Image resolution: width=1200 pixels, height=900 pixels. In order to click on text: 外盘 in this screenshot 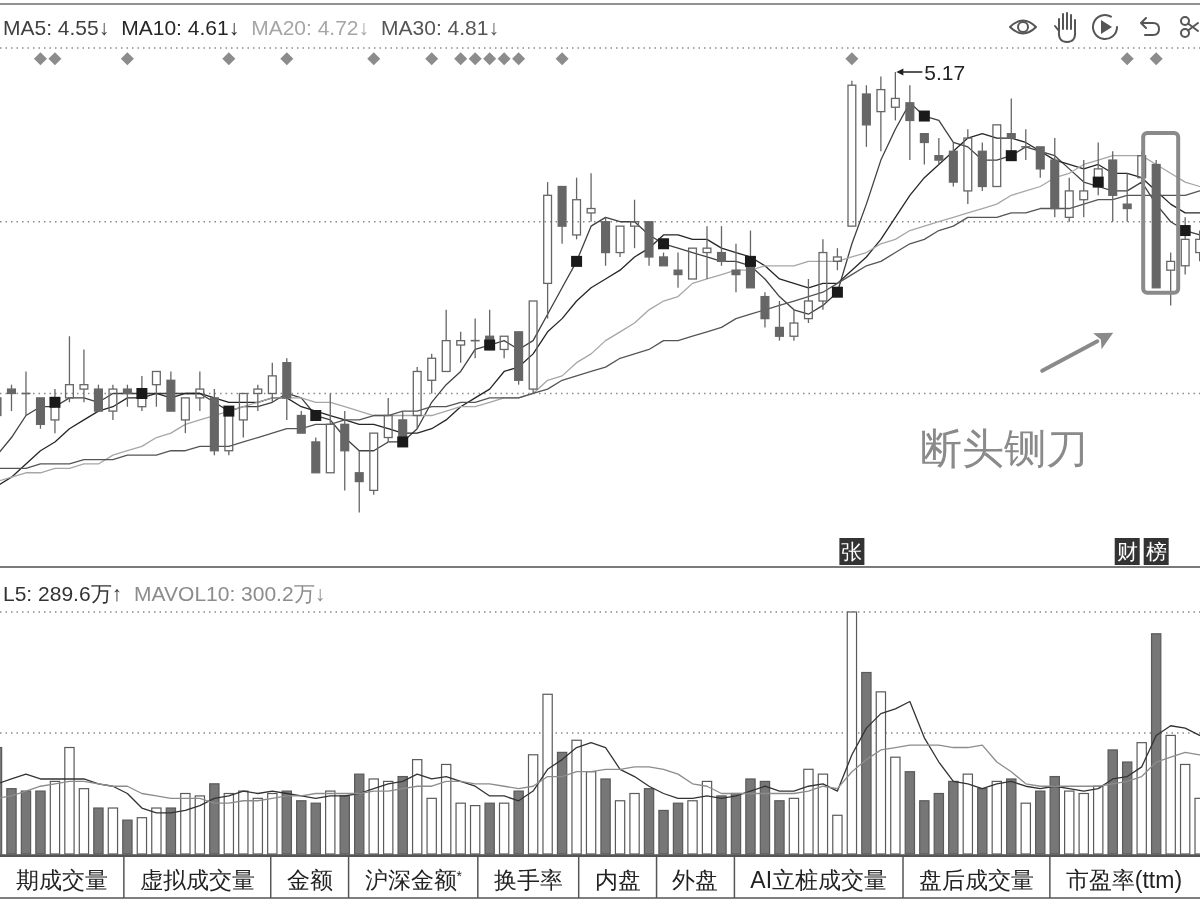, I will do `click(695, 880)`.